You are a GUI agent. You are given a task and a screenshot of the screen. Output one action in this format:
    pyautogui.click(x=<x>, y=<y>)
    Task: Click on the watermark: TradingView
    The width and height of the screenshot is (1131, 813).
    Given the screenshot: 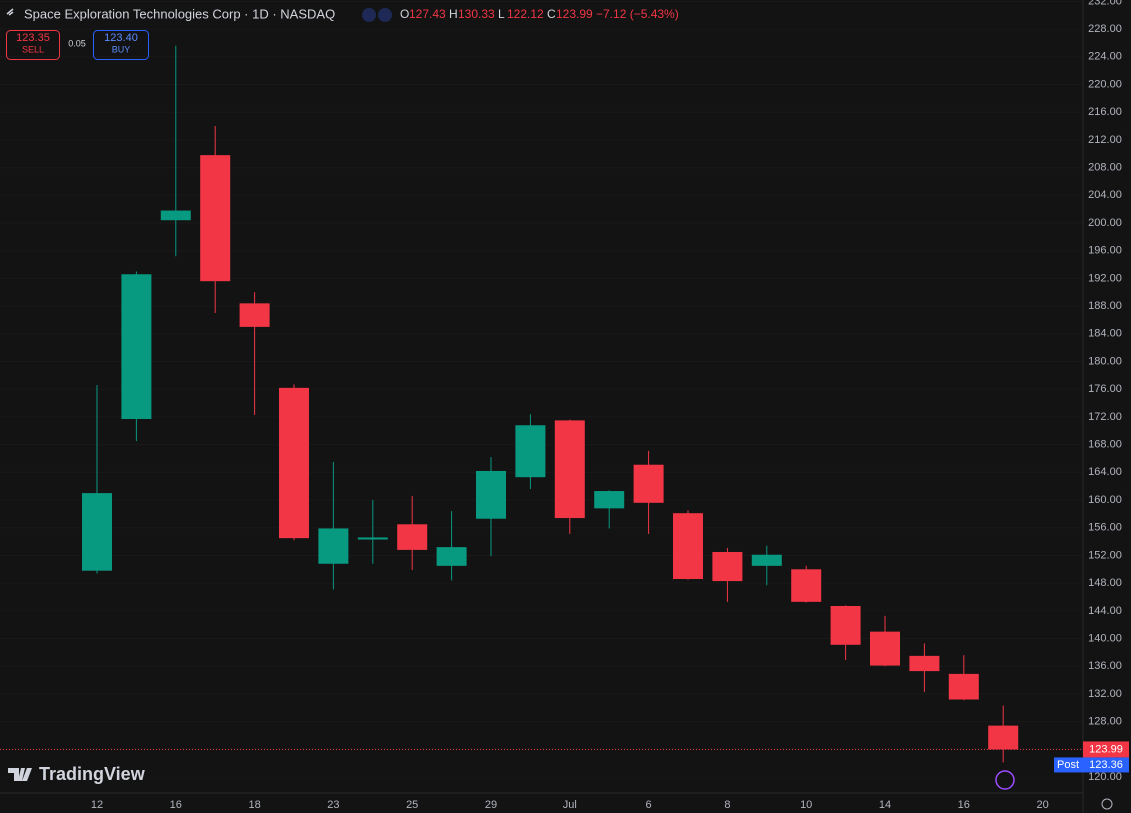 What is the action you would take?
    pyautogui.click(x=92, y=774)
    